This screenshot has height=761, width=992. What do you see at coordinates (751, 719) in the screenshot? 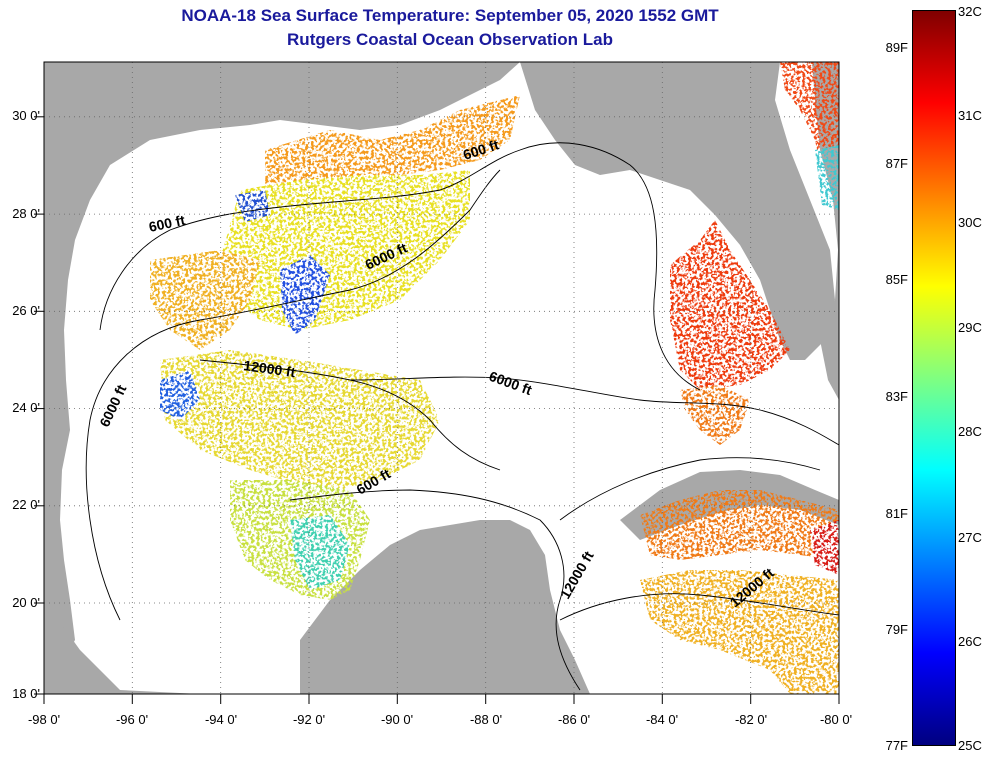
I see `x-tick-label: -82 0'` at bounding box center [751, 719].